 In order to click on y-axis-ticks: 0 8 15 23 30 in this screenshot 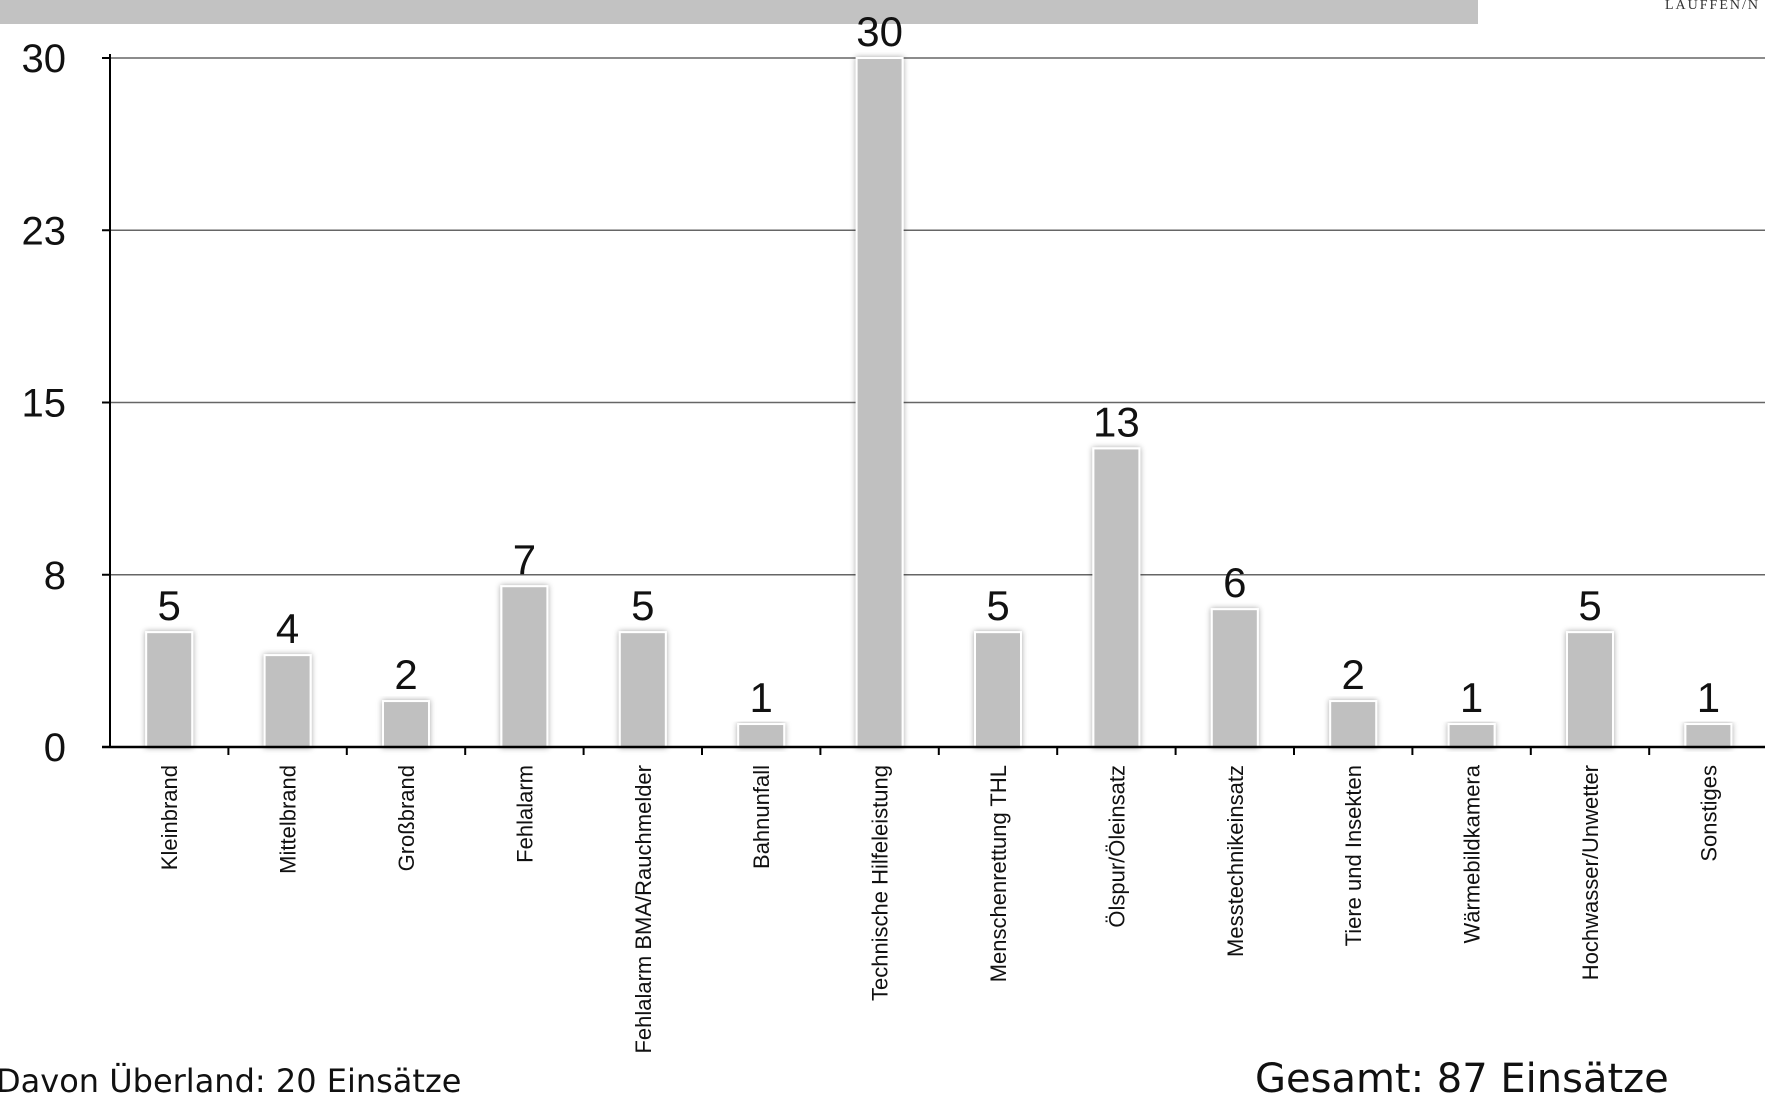, I will do `click(66, 403)`.